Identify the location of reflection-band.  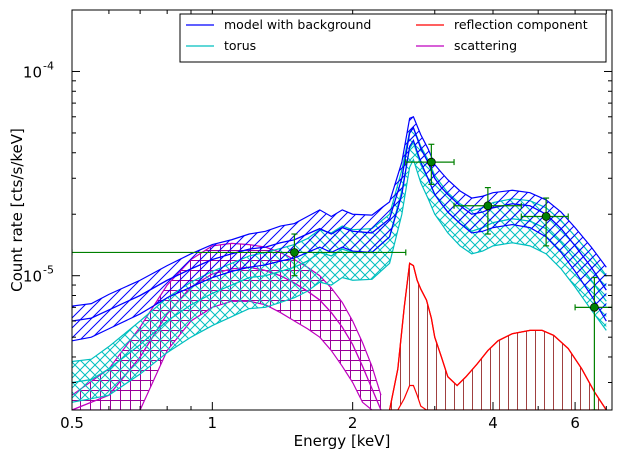
(498, 336).